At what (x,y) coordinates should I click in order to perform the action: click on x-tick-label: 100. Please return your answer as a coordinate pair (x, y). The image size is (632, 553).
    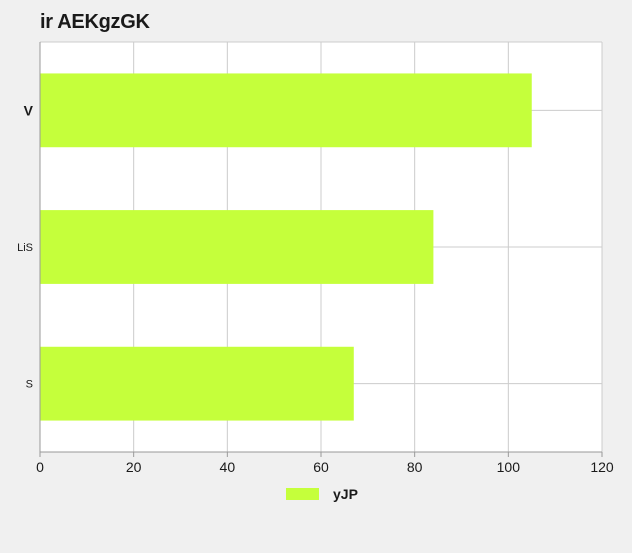
    Looking at the image, I should click on (509, 467).